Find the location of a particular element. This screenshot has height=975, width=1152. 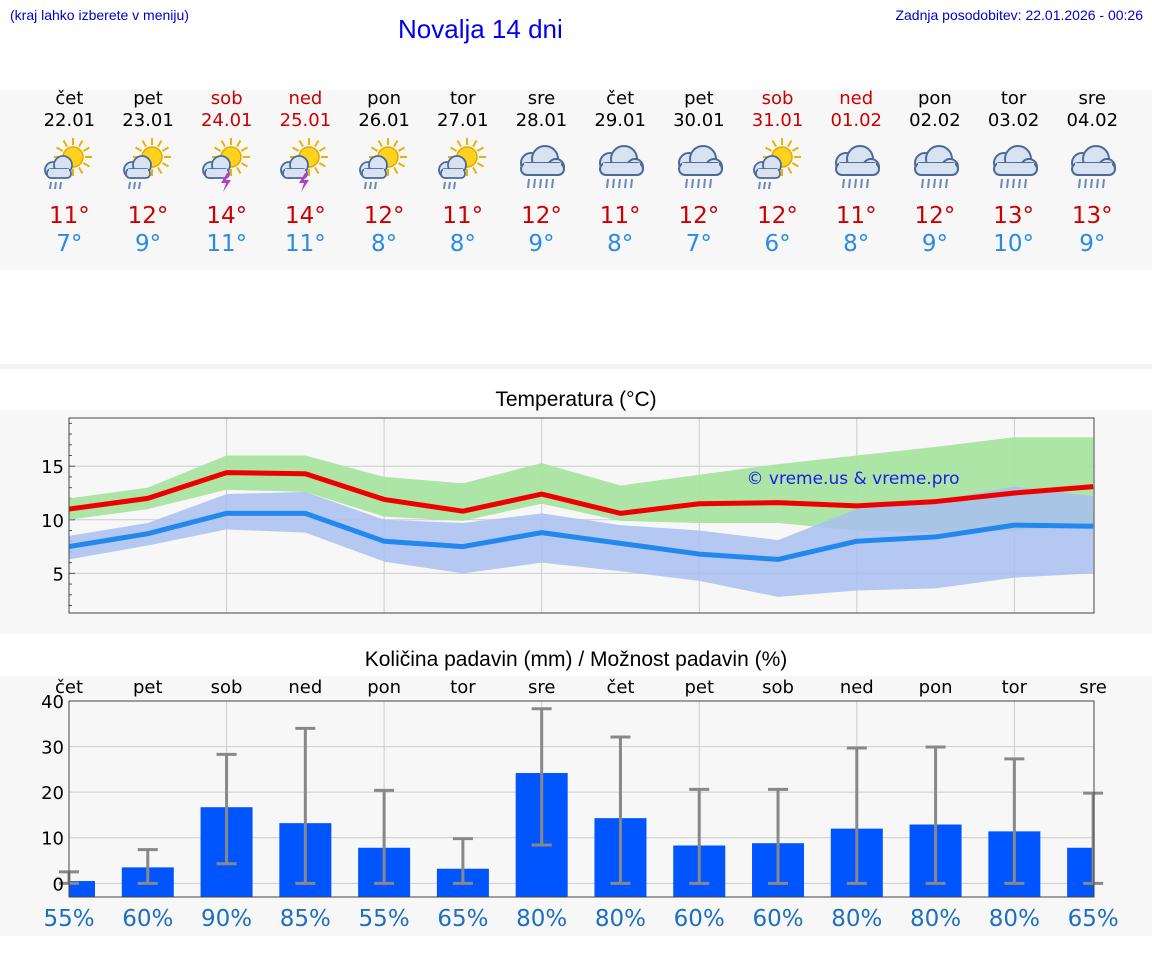

y-tick-label: 30 is located at coordinates (52, 748).